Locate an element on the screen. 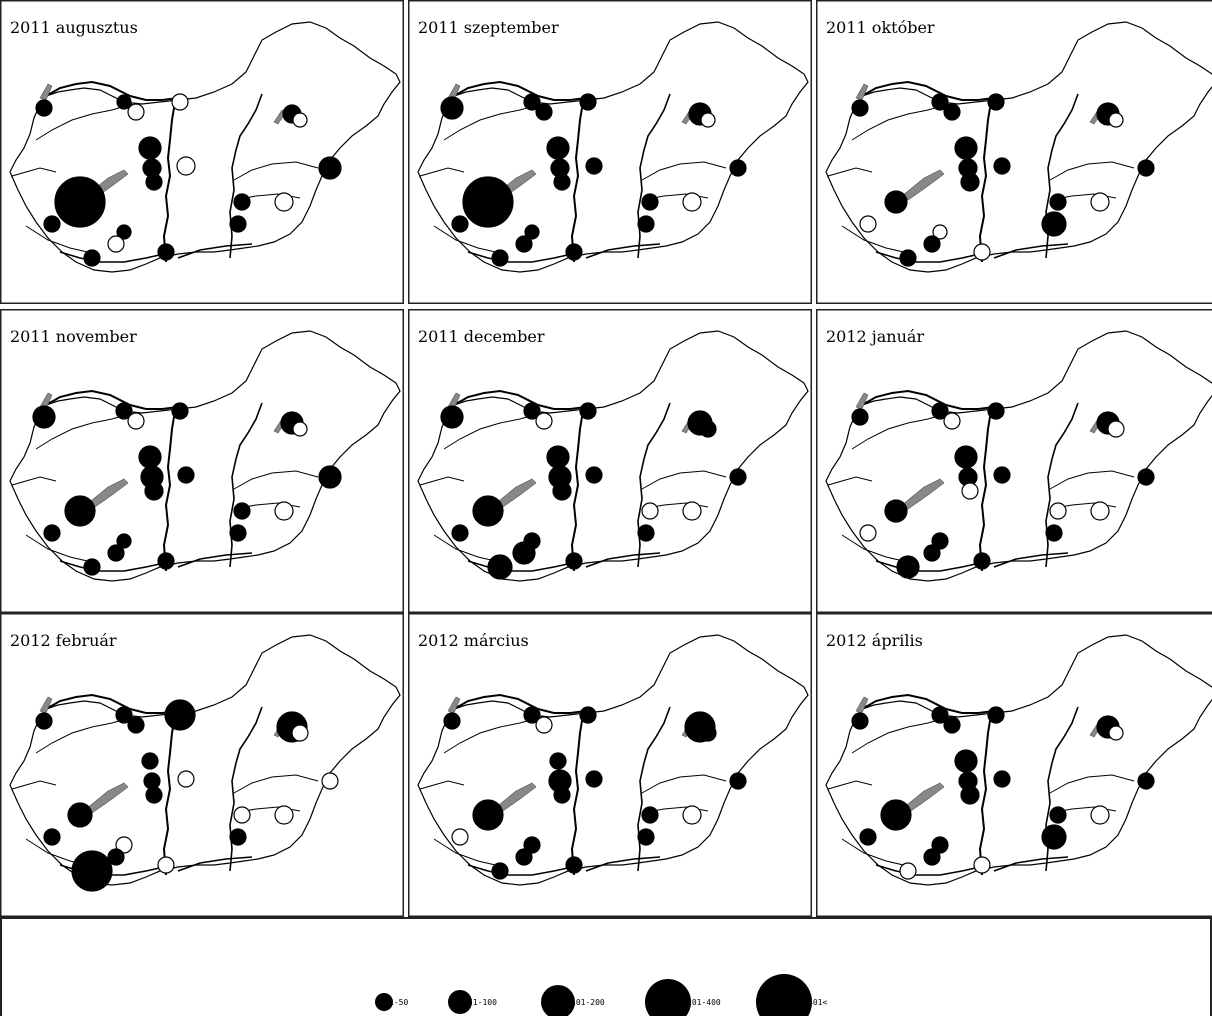 This screenshot has height=1016, width=1212. map-panel: 2012 április is located at coordinates (1014, 765).